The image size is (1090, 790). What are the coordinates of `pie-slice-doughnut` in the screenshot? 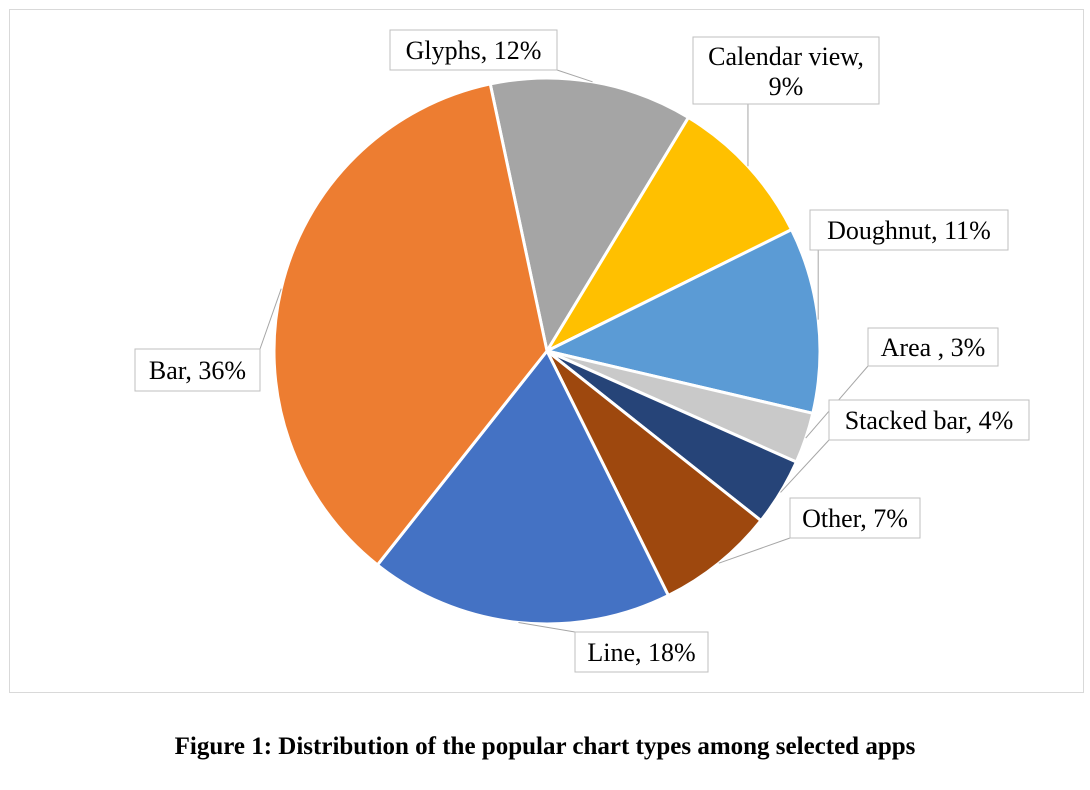 It's located at (683, 321).